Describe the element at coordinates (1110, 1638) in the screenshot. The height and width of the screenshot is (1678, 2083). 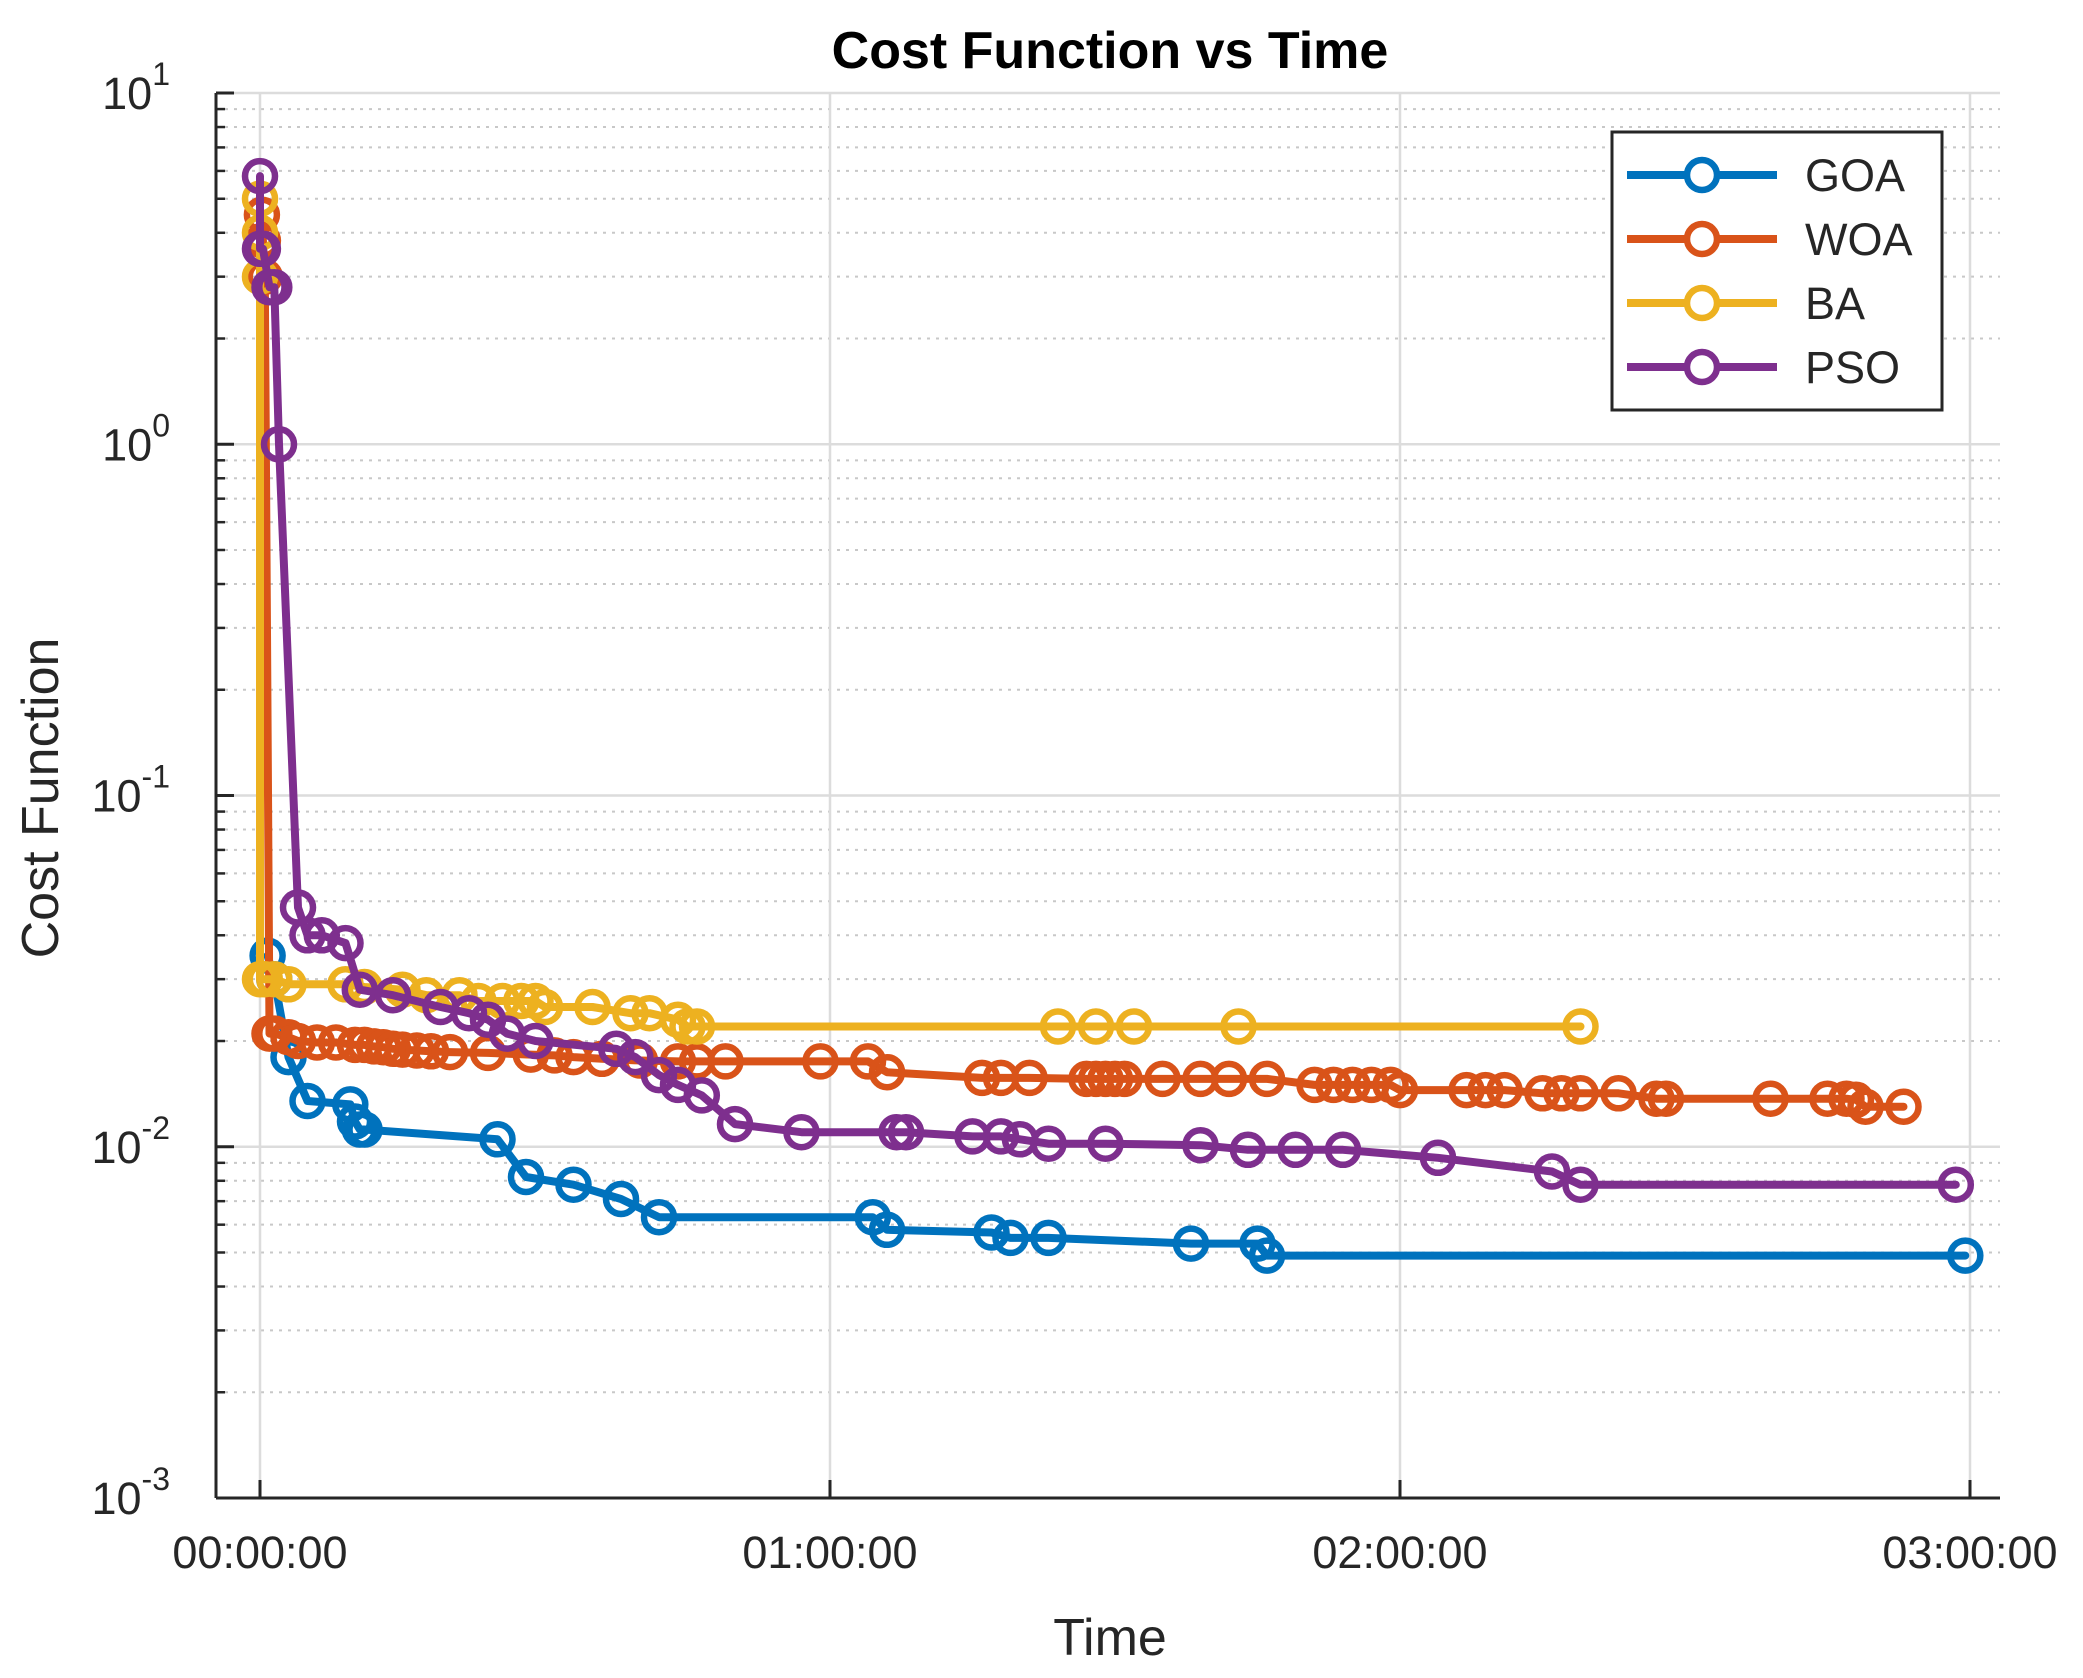
I see `x-axis-label: Time` at that location.